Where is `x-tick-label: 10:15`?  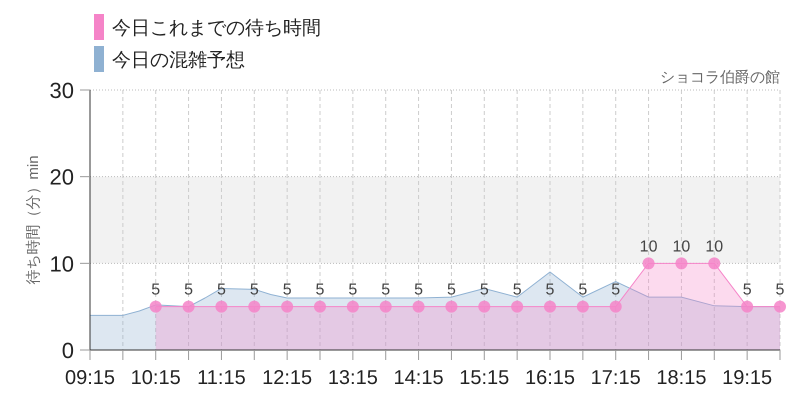 x-tick-label: 10:15 is located at coordinates (155, 378).